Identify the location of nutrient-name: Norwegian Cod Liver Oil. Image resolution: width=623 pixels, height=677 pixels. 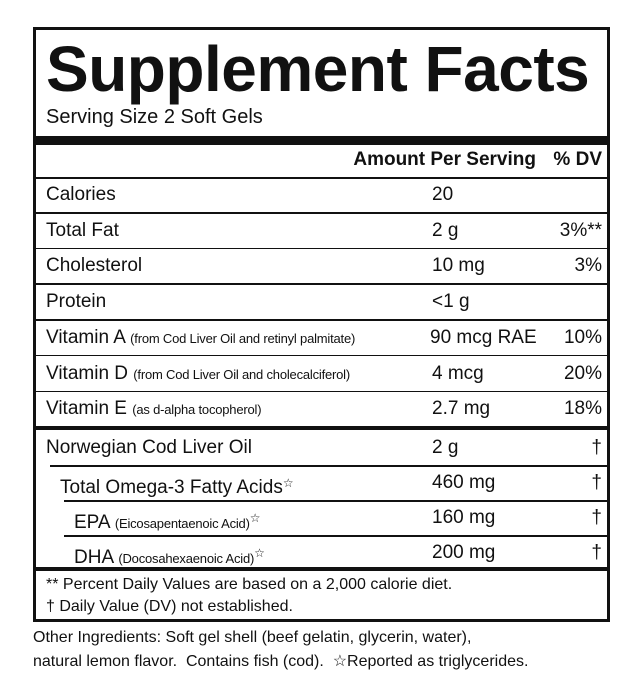
(149, 447).